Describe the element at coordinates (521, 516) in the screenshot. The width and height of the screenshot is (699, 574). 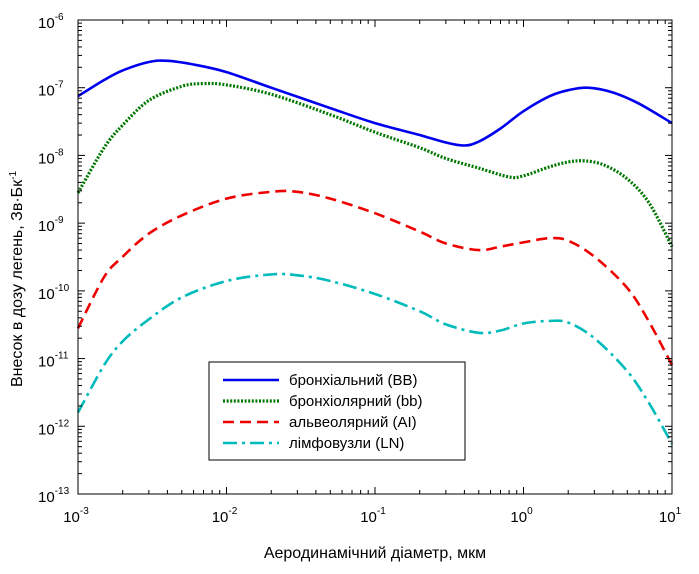
I see `x-tick-label: 10⁰` at that location.